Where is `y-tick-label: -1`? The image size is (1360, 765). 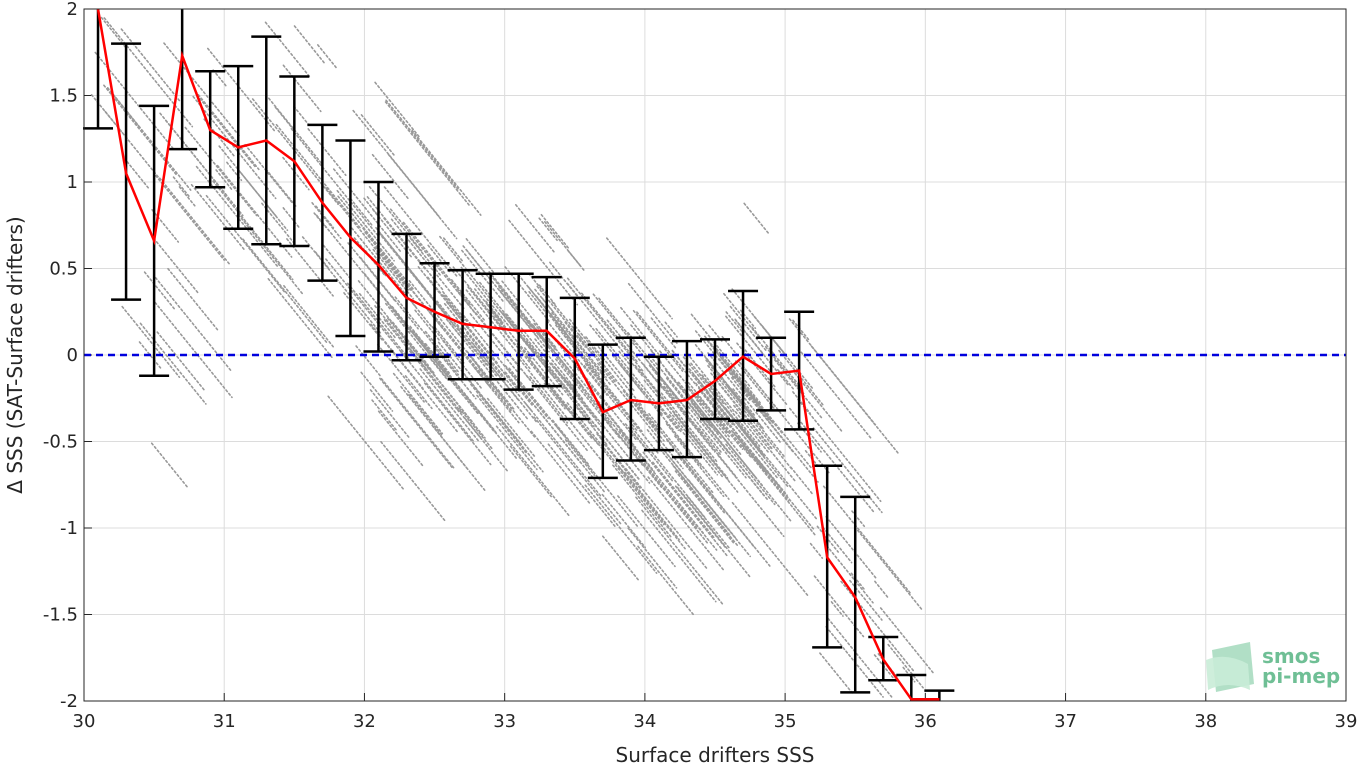 y-tick-label: -1 is located at coordinates (69, 528).